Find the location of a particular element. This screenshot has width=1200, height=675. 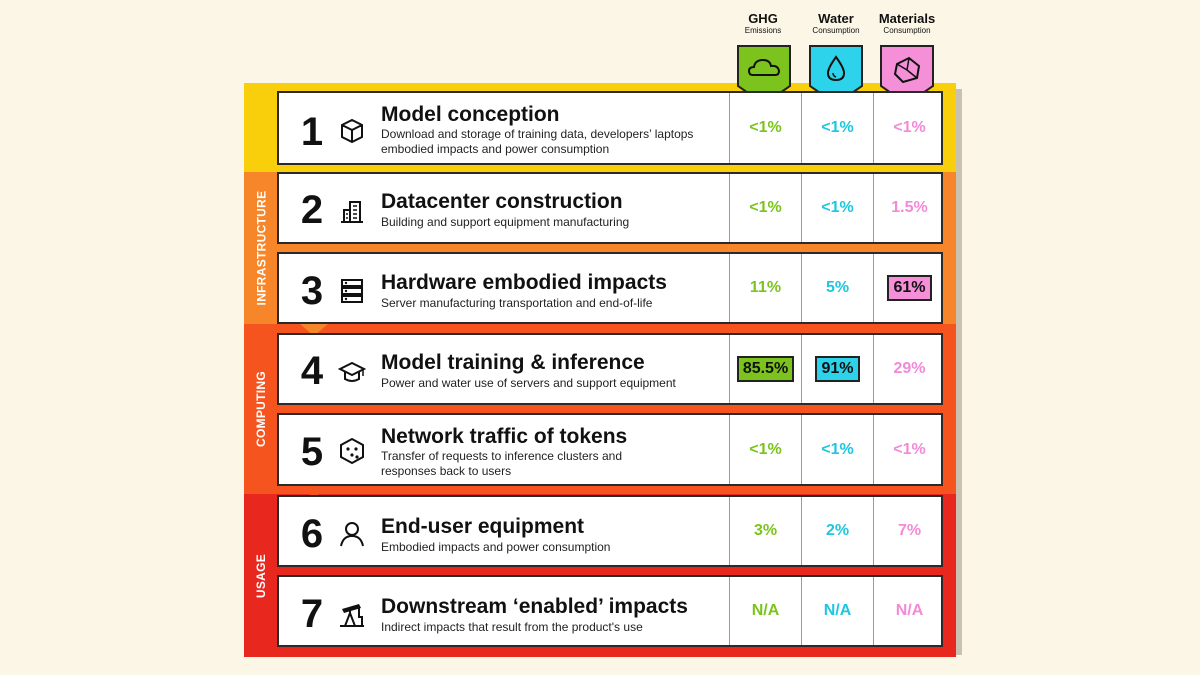

group-label-computing: COMPUTING is located at coordinates (261, 409).